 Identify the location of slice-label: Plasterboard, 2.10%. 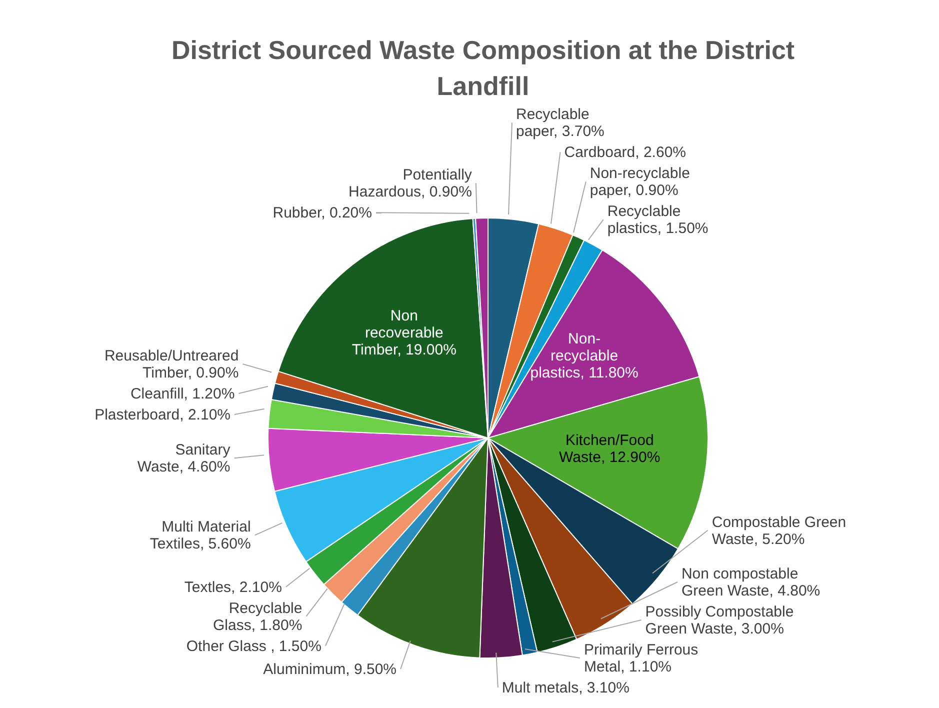
(162, 415).